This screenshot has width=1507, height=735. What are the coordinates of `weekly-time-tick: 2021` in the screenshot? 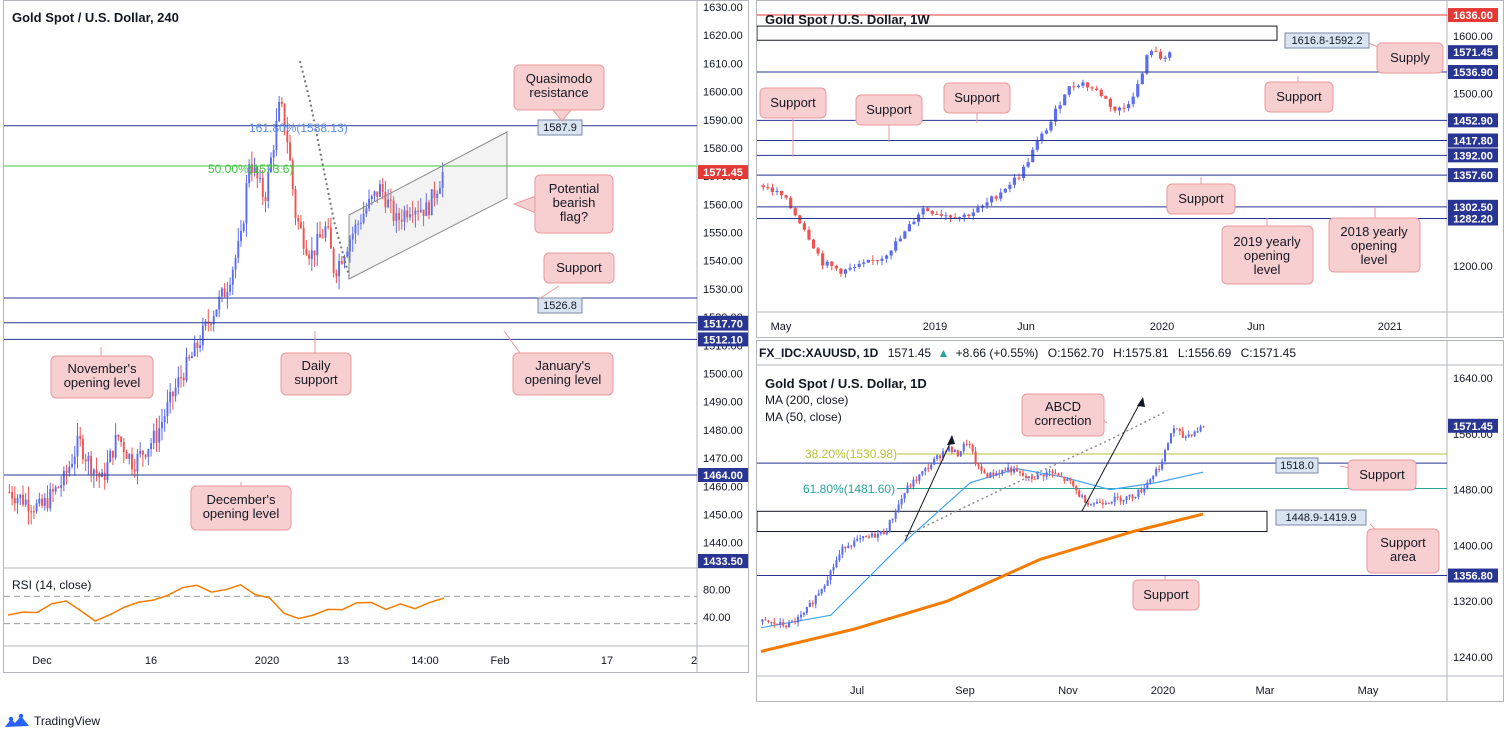 It's located at (1390, 327).